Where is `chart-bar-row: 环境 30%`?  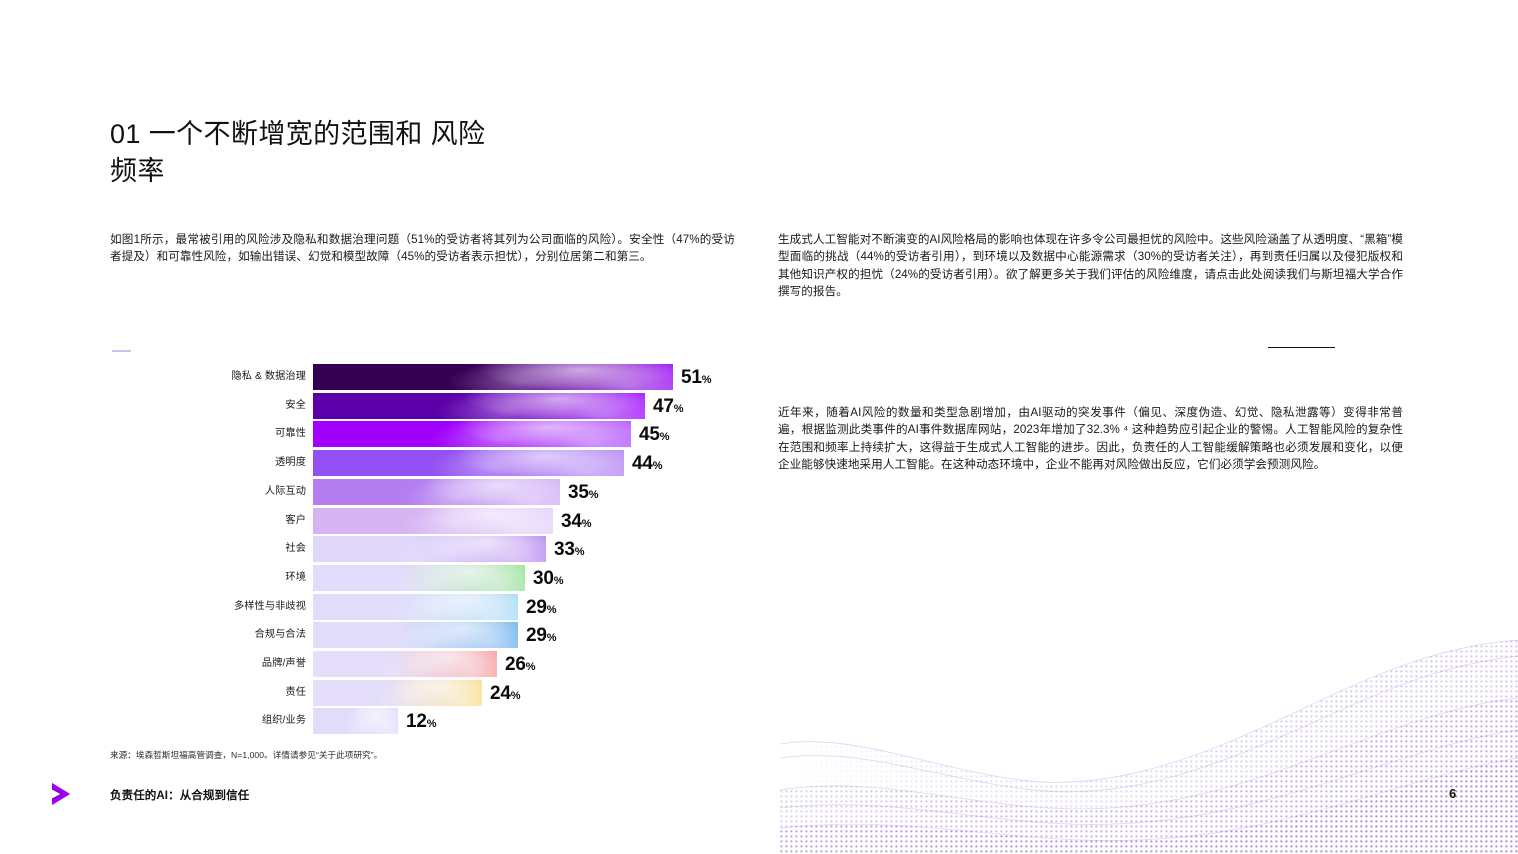 chart-bar-row: 环境 30% is located at coordinates (430, 577).